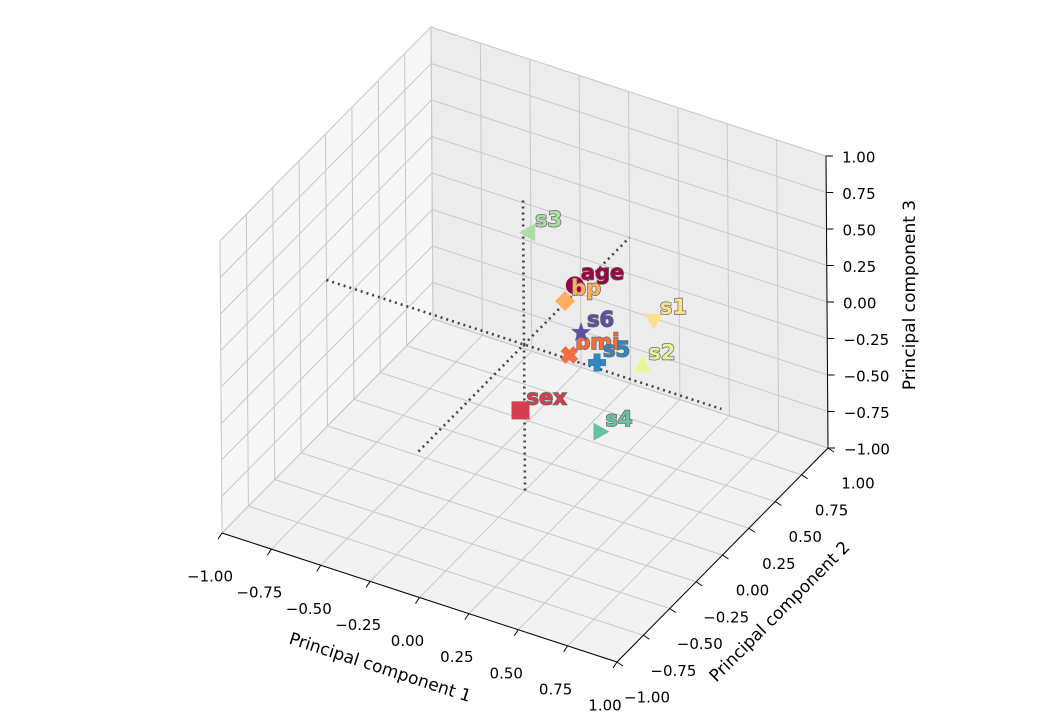 The image size is (1040, 715). Describe the element at coordinates (859, 304) in the screenshot. I see `z-tick-label: 0.00` at that location.